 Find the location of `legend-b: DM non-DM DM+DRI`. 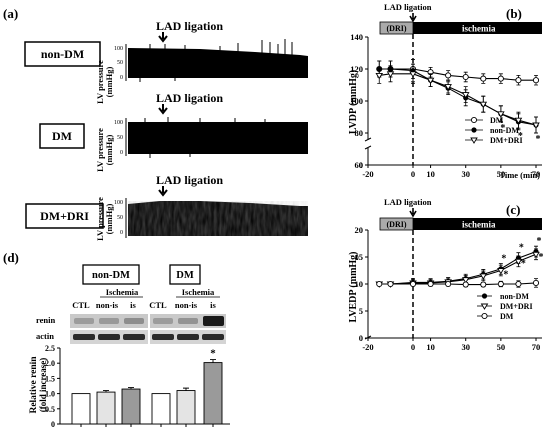

legend-b: DM non-DM DM+DRI is located at coordinates (494, 130).